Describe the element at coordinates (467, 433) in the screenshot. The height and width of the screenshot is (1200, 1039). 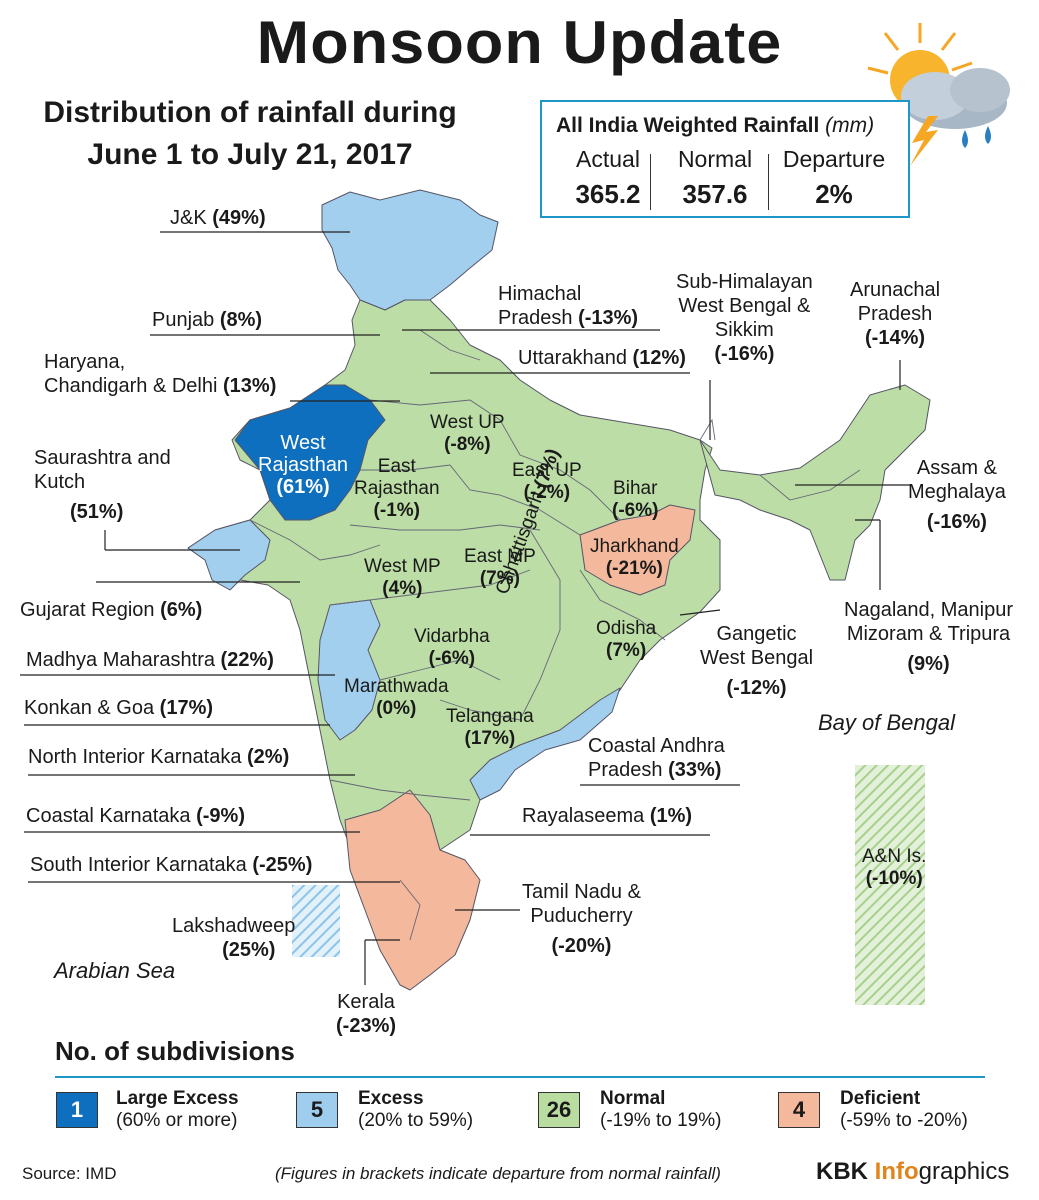
I see `label-west-up: West UP (-8%)` at that location.